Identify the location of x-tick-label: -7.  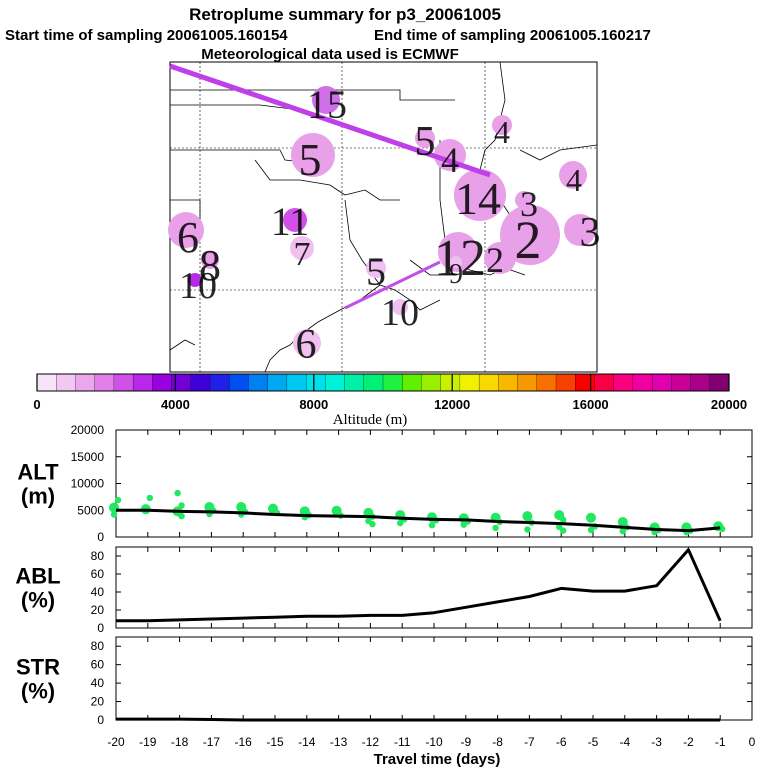
(529, 742).